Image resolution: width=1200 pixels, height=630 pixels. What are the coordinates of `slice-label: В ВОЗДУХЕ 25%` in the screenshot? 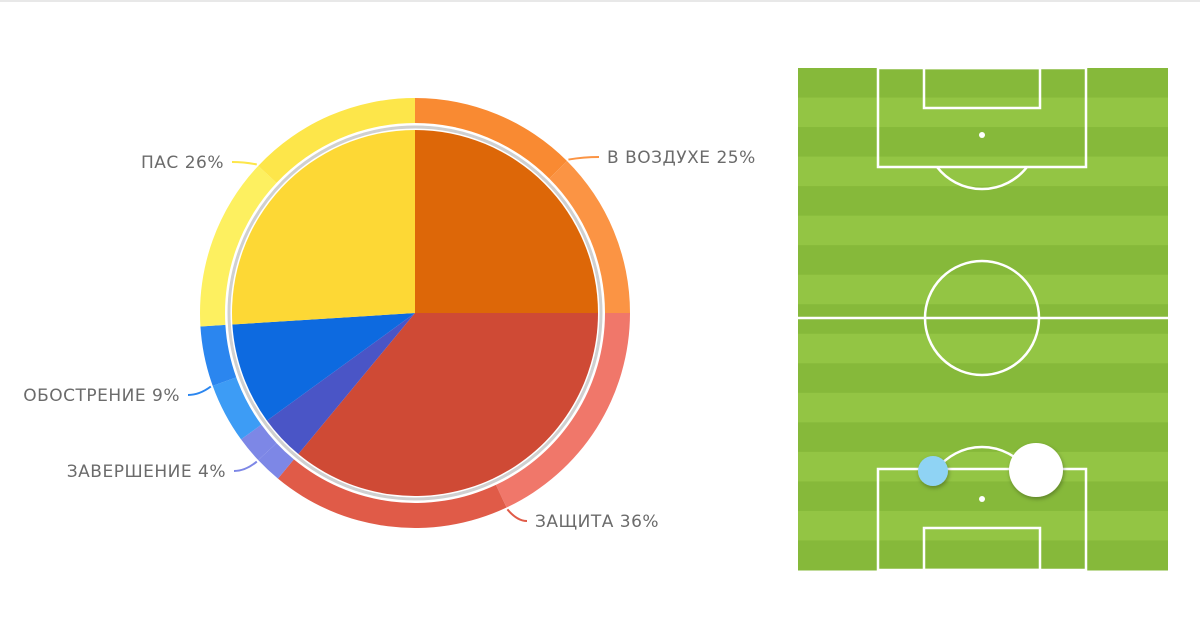 It's located at (681, 158).